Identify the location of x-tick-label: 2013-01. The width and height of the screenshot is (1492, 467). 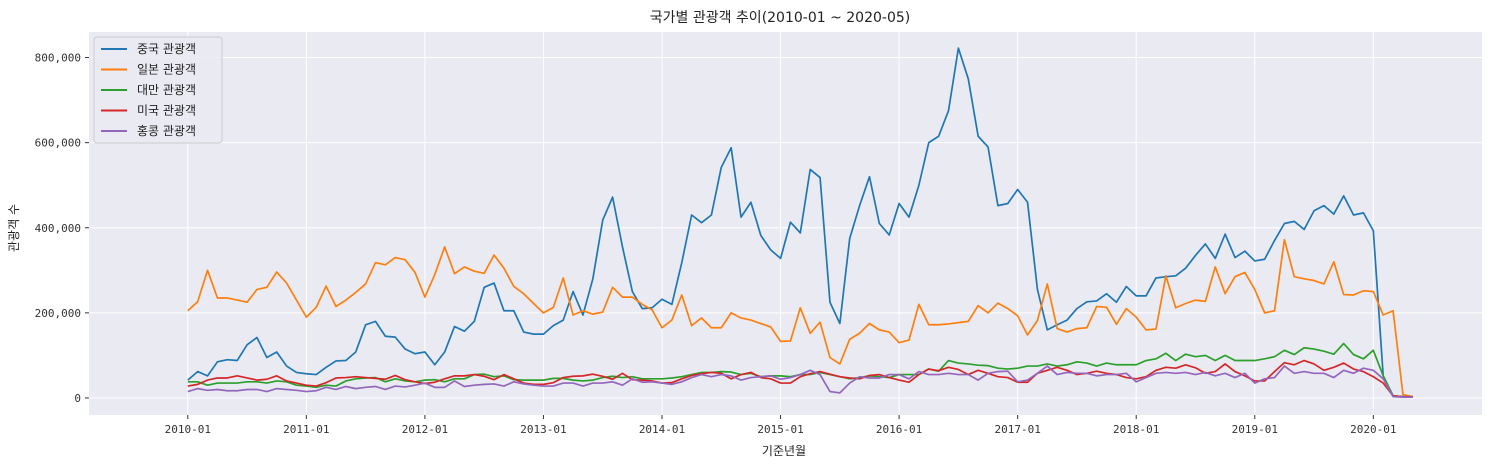
(543, 429).